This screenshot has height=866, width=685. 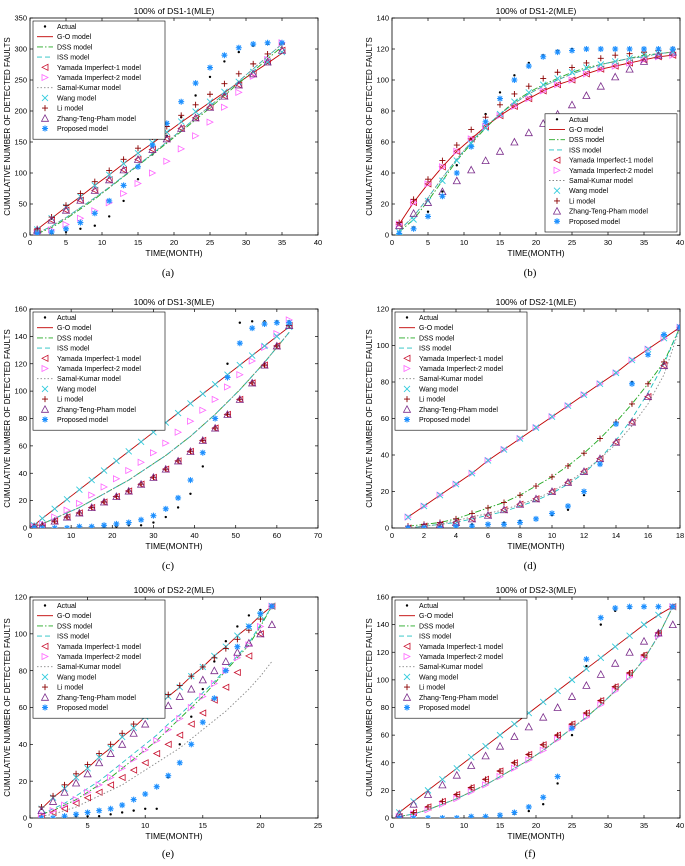 I want to click on series-layer, so click(x=536, y=140).